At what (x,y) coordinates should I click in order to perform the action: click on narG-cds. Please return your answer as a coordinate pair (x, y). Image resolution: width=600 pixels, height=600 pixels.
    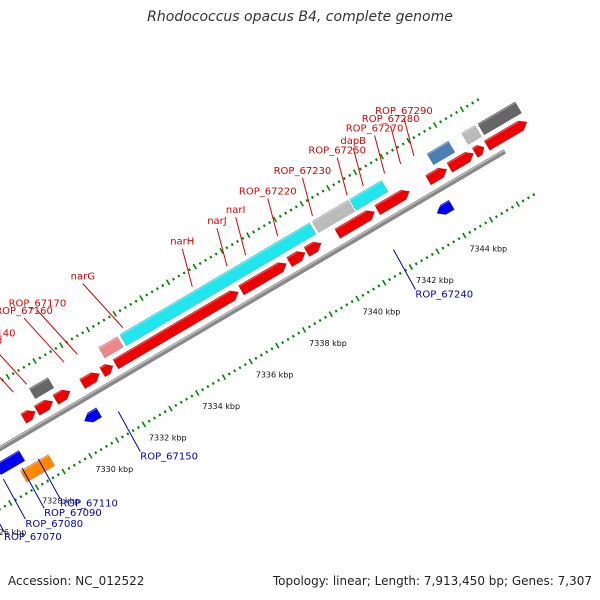
    Looking at the image, I should click on (175, 330).